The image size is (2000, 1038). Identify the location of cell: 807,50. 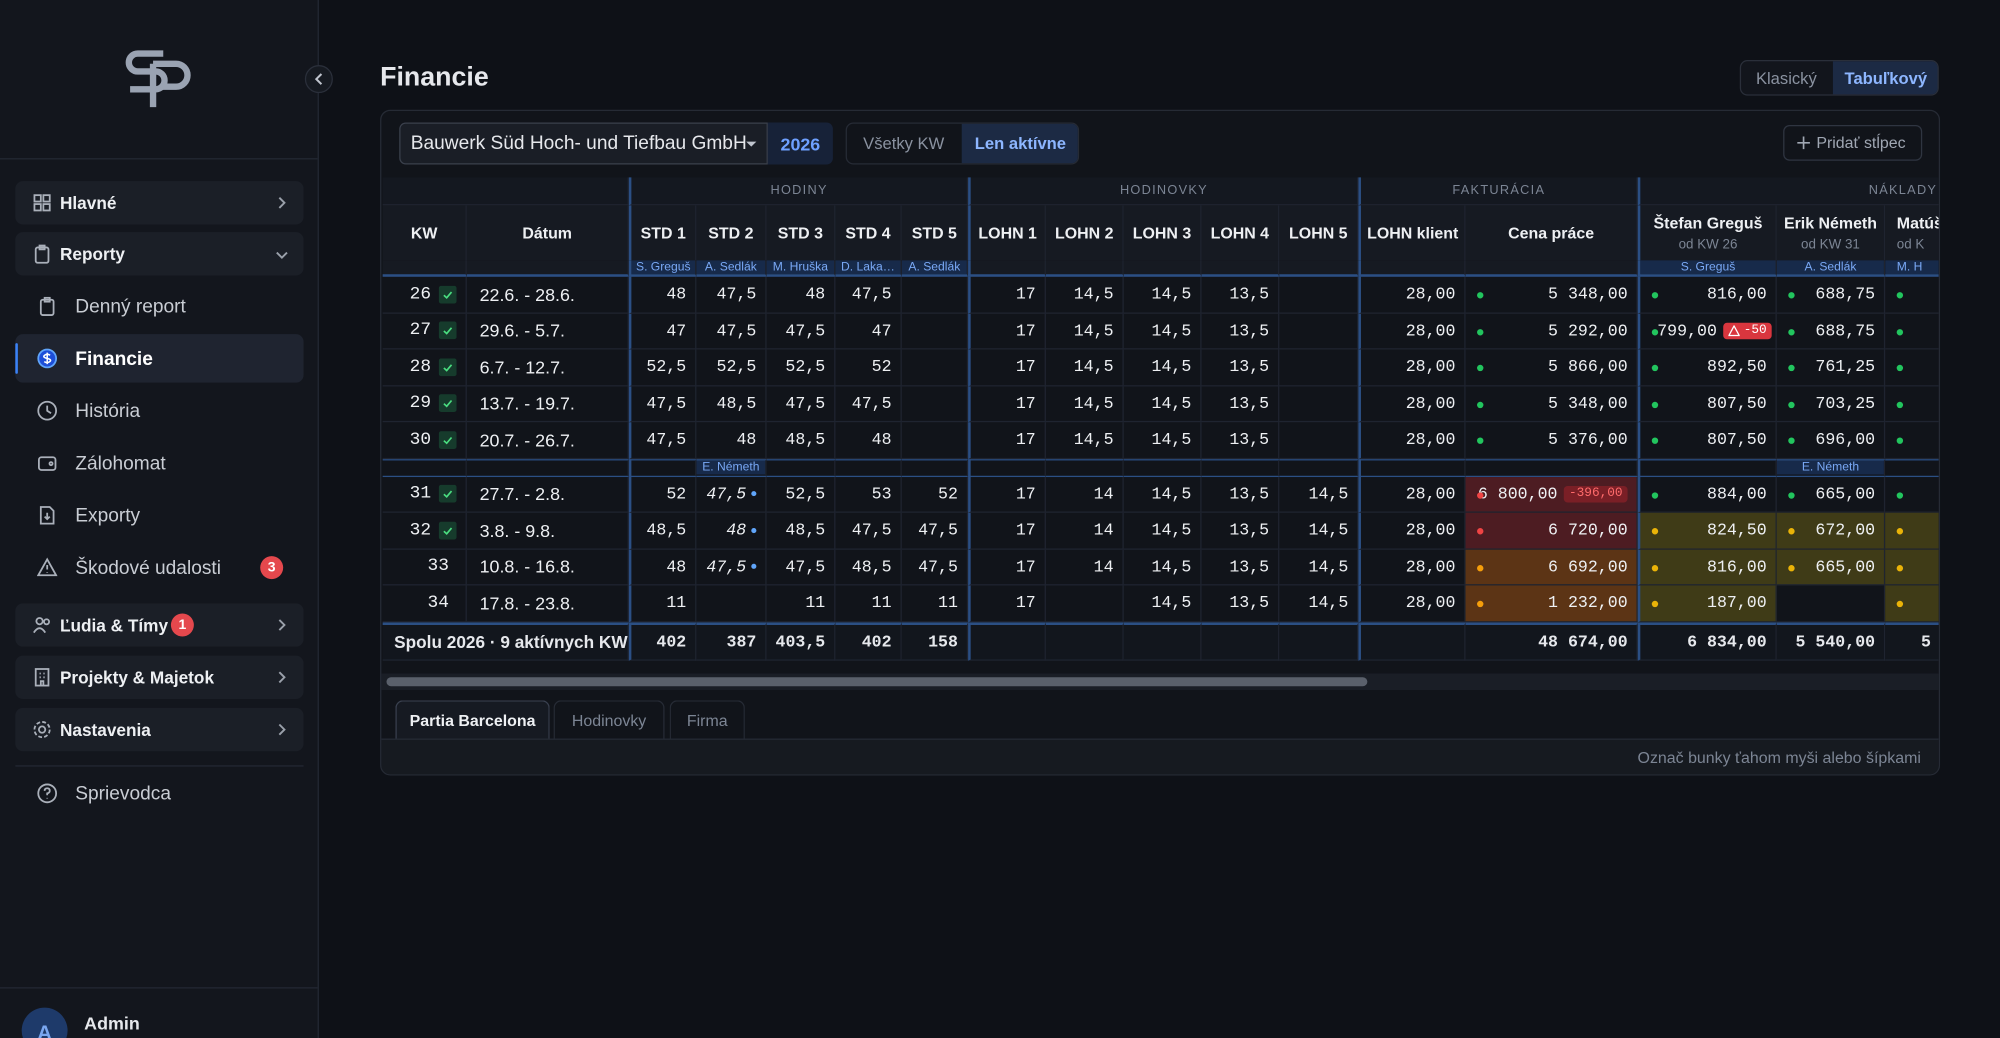
(1707, 404).